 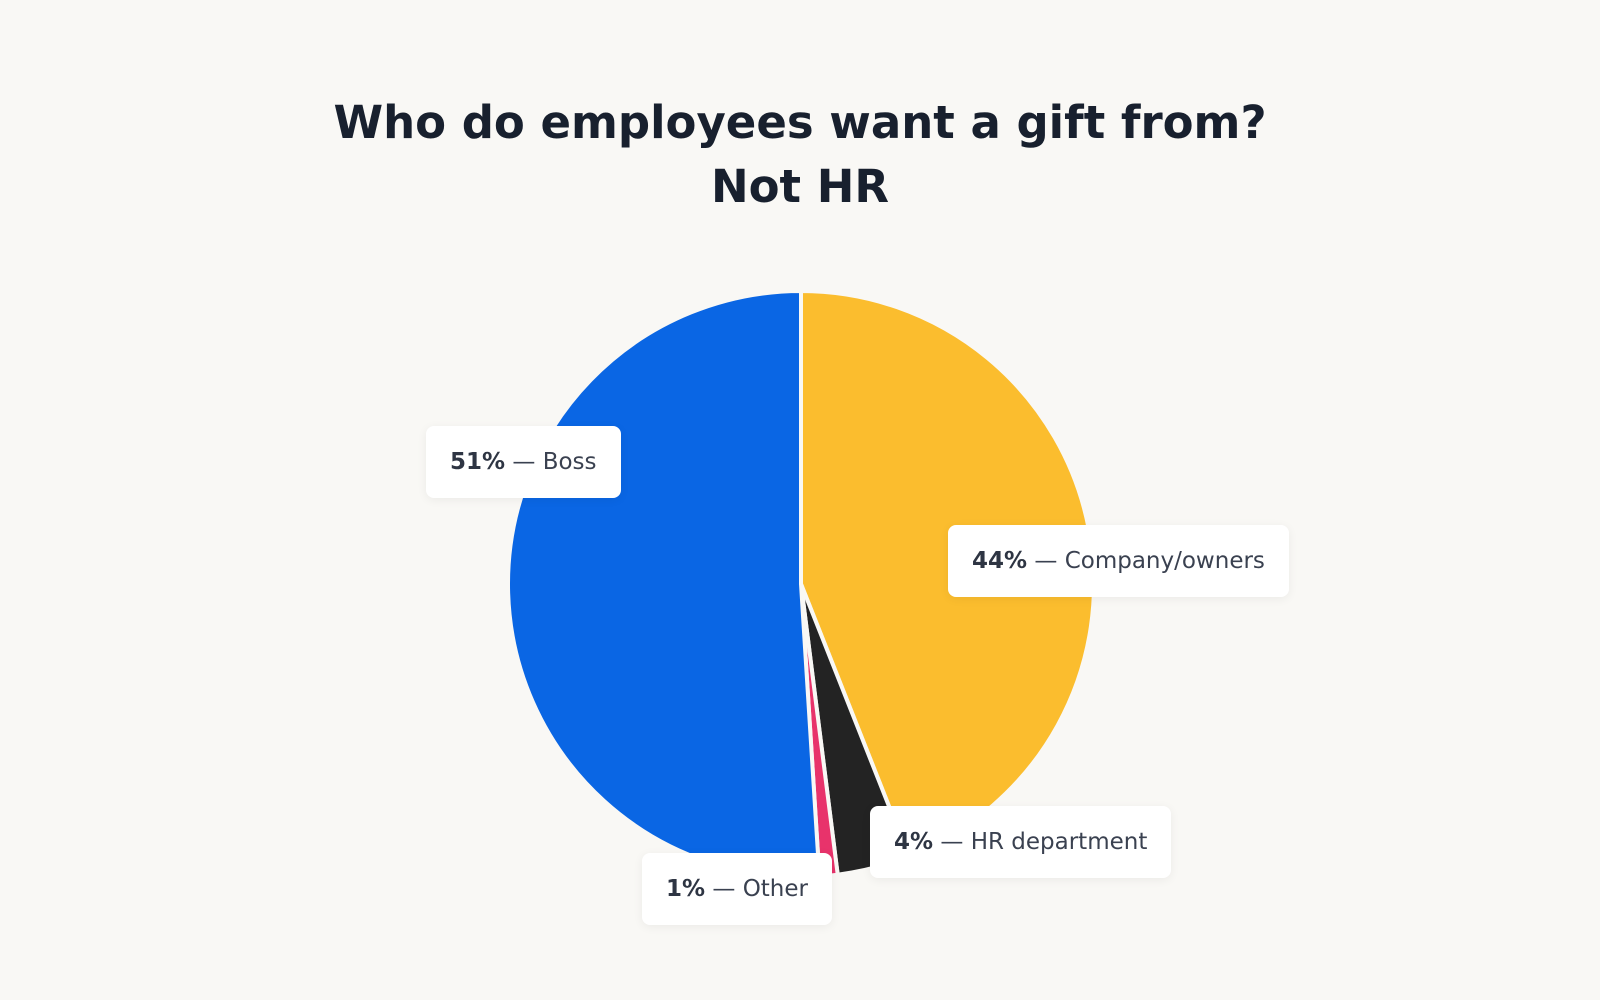 I want to click on value-label: 4%, so click(x=914, y=842).